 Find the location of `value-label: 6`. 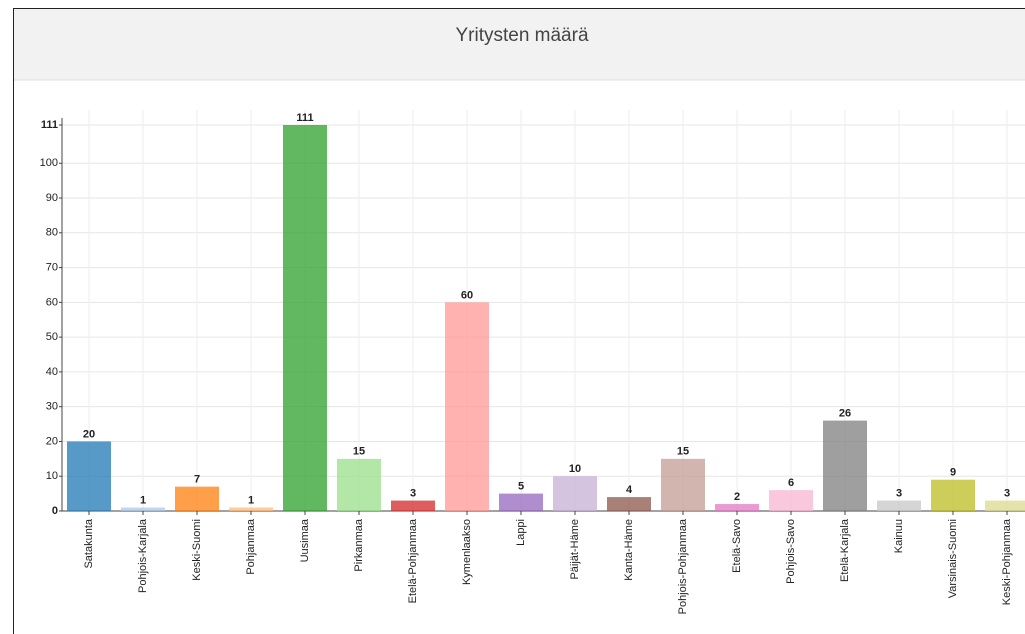

value-label: 6 is located at coordinates (791, 483).